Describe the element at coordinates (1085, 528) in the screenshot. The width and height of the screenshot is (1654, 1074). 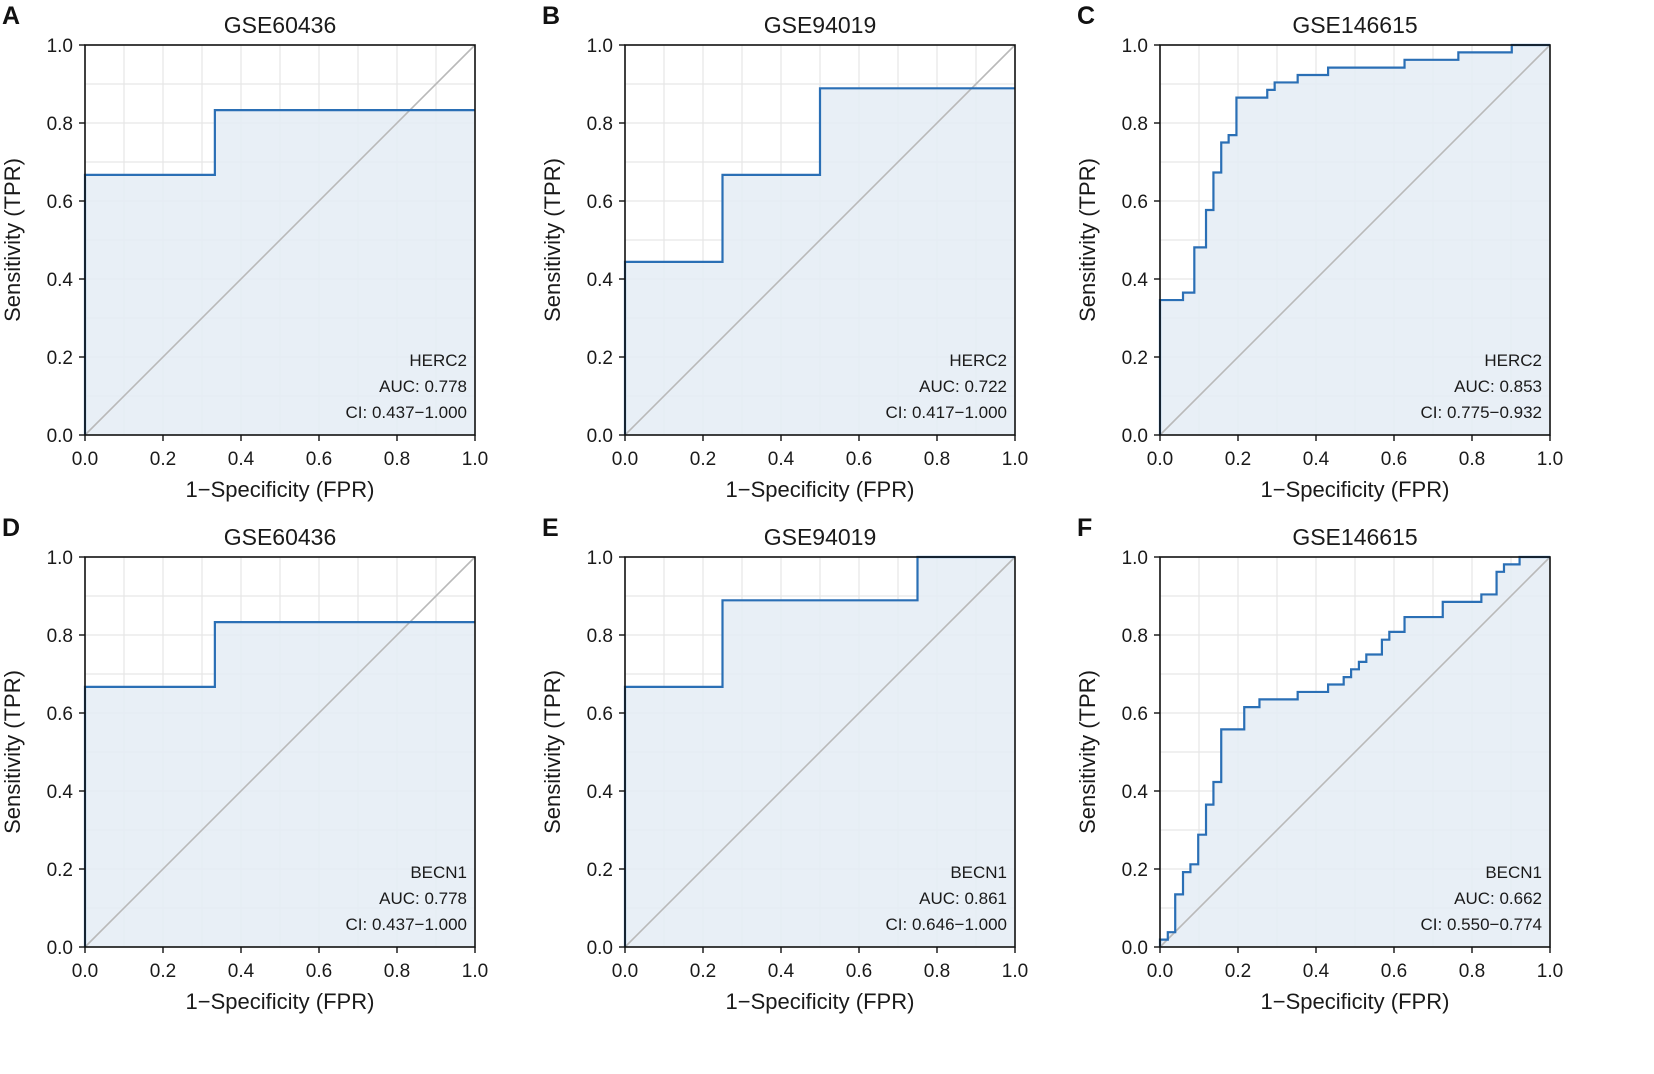
I see `panel-letter: F` at that location.